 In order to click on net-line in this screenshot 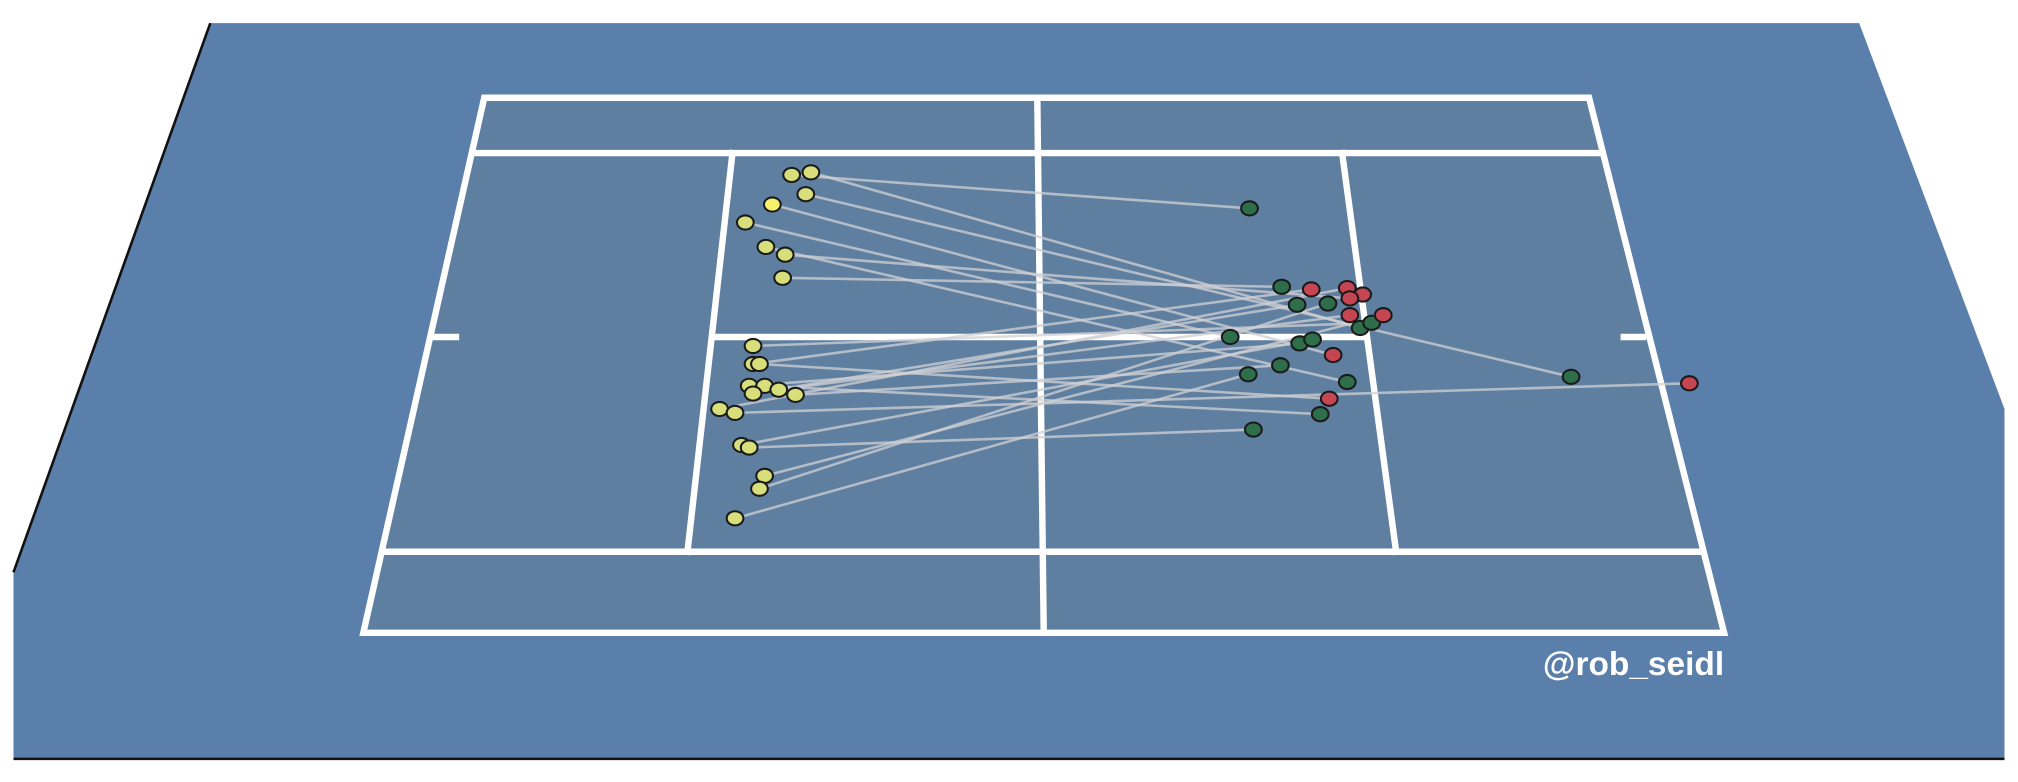, I will do `click(1040, 365)`.